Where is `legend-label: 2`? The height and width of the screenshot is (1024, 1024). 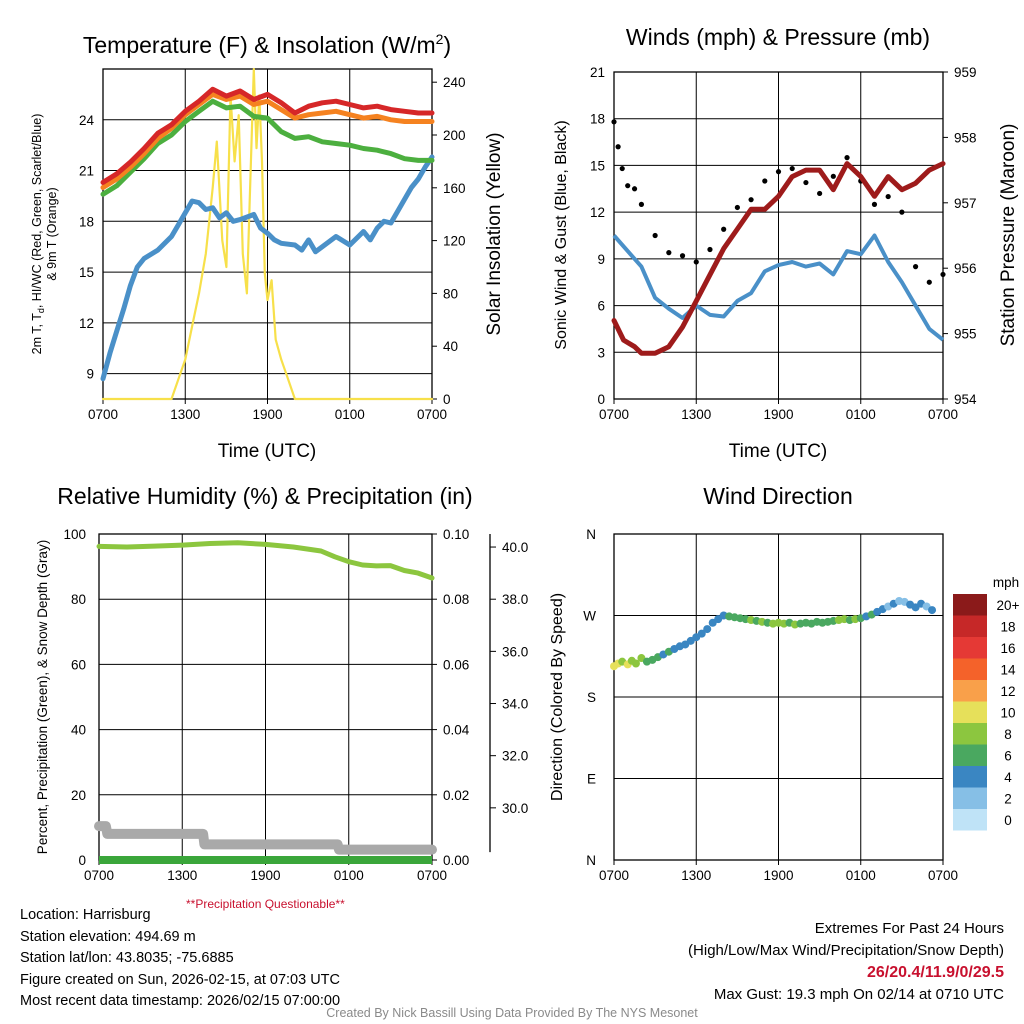 legend-label: 2 is located at coordinates (1008, 799).